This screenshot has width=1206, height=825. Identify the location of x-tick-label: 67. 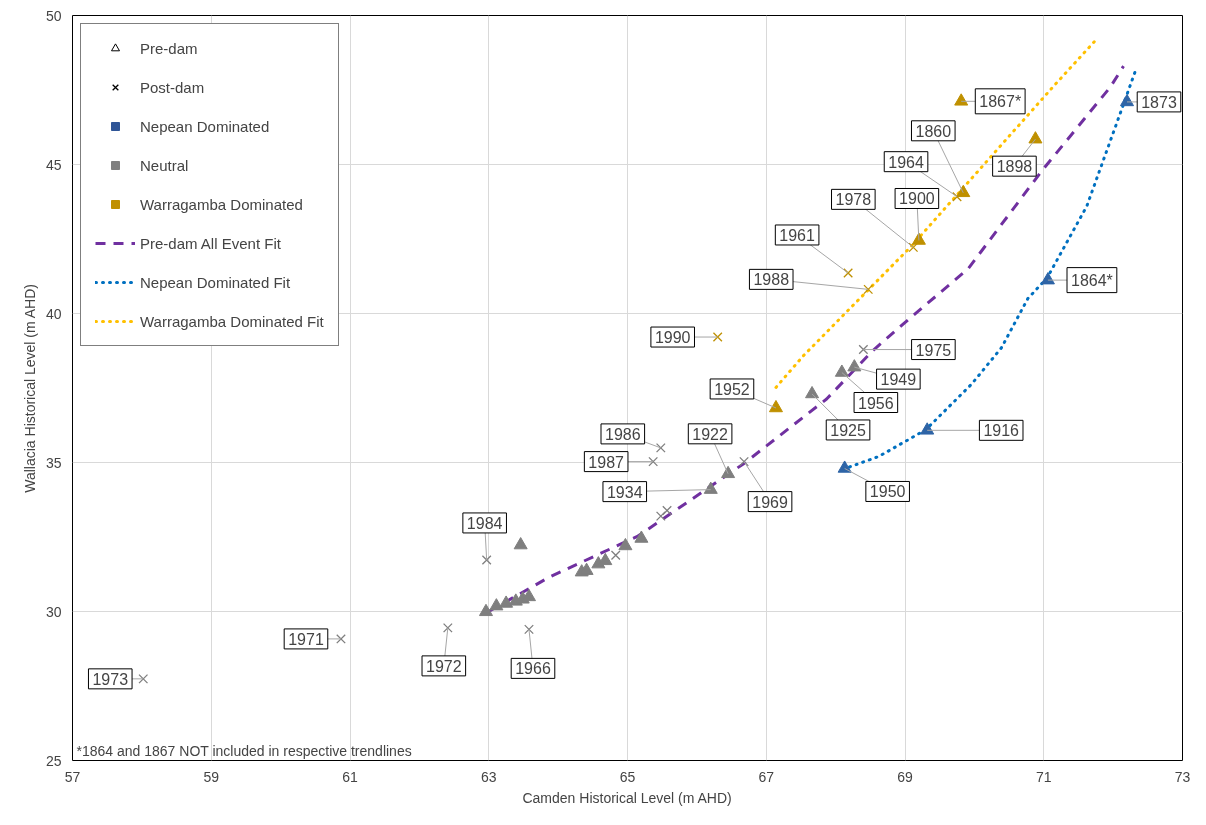
(766, 776).